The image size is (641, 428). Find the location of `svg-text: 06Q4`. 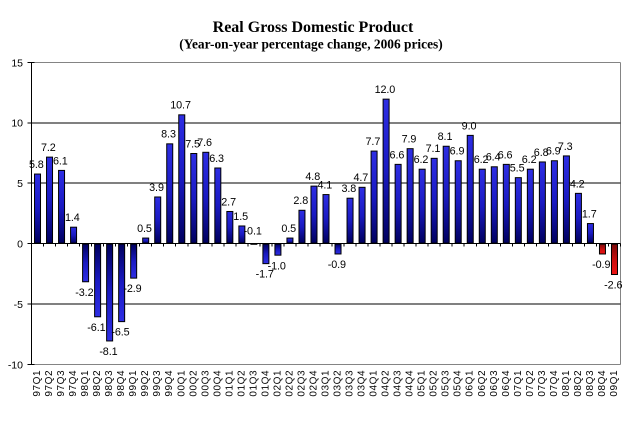

svg-text: 06Q4 is located at coordinates (506, 383).